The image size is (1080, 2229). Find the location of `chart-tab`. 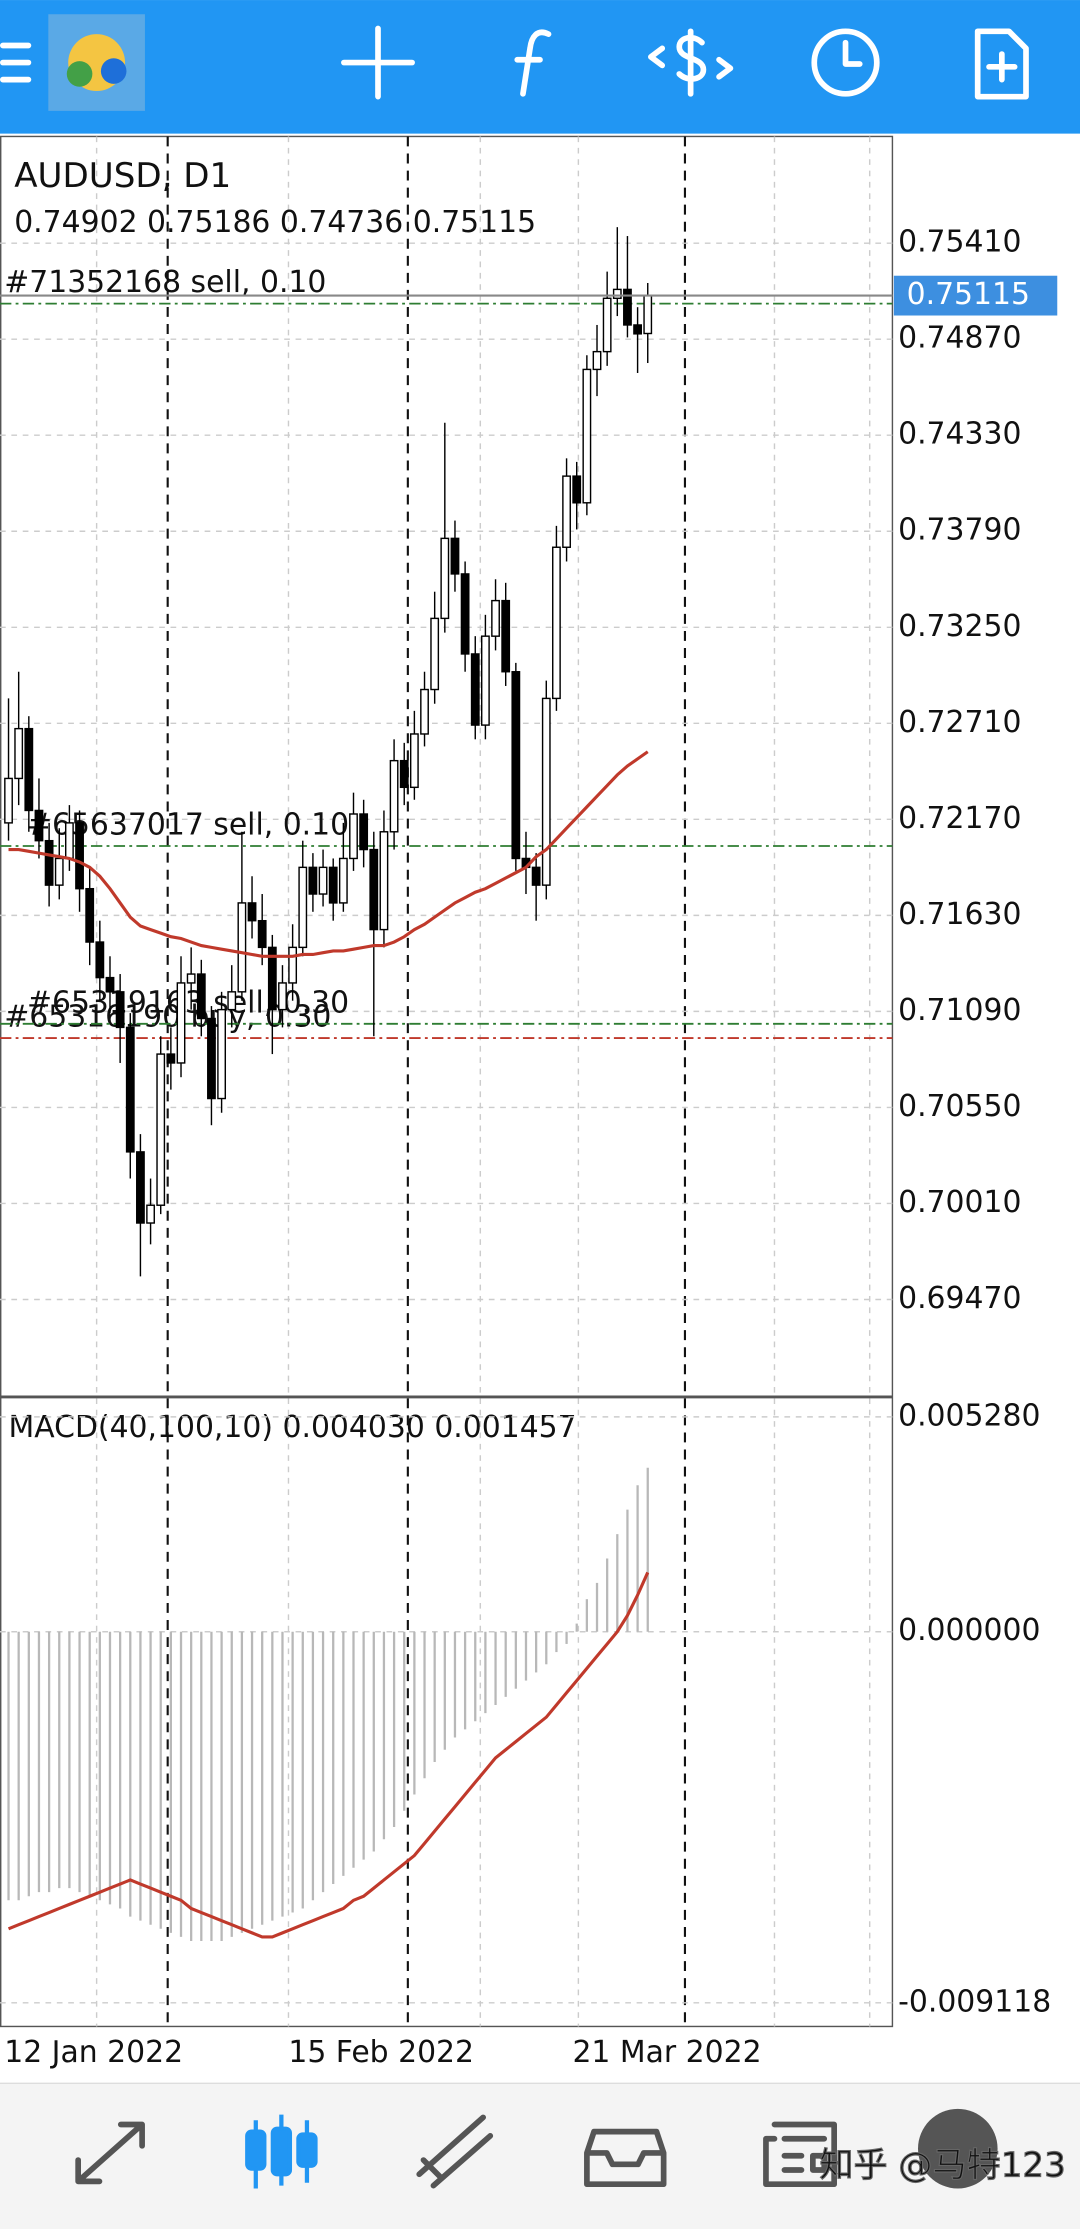

chart-tab is located at coordinates (281, 2151).